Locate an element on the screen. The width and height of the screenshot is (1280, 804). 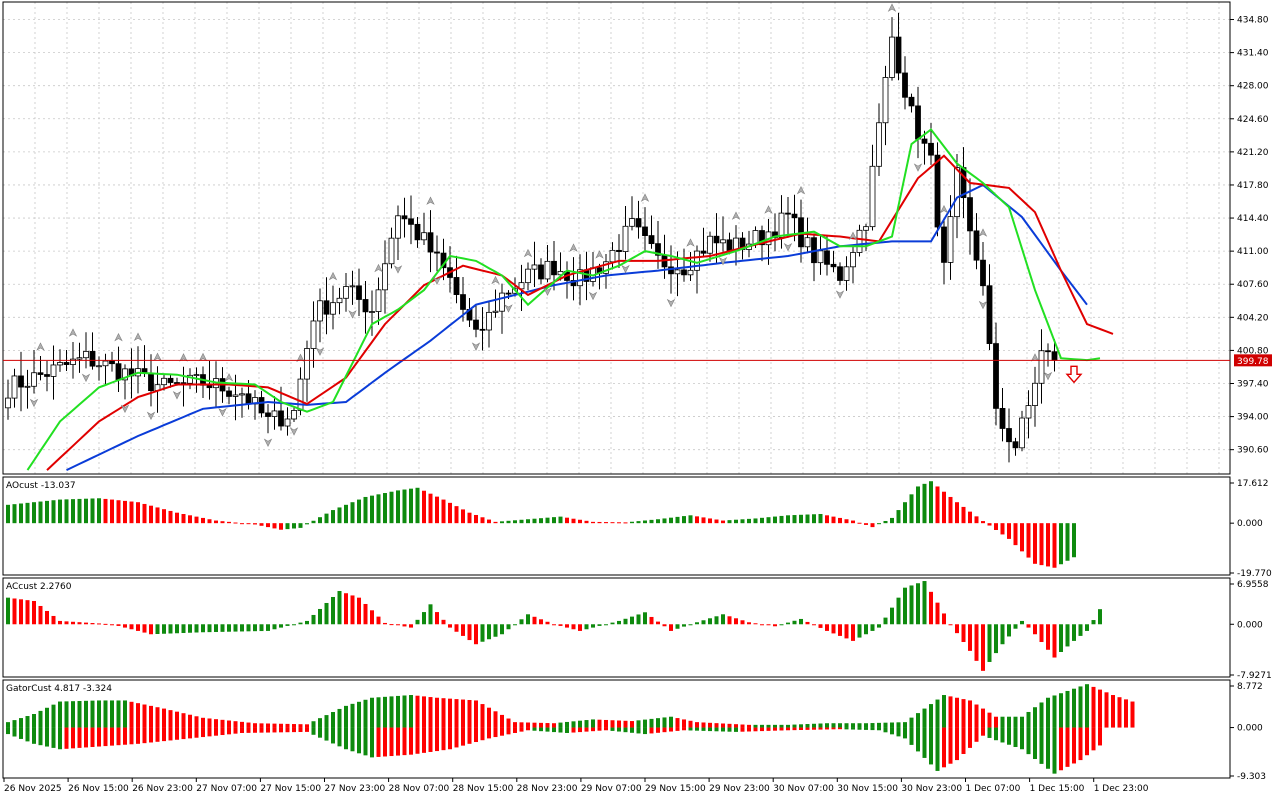
y-tick-label: 397.40 is located at coordinates (1253, 384).